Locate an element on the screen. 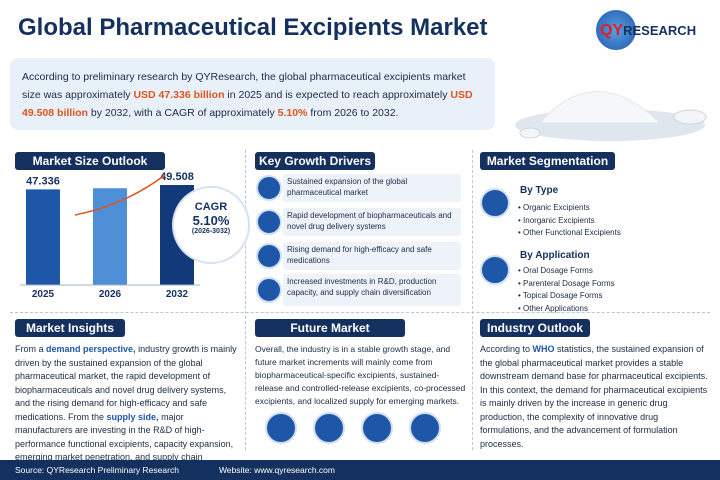  footer-source: Source: QYResearch Preliminary Research is located at coordinates (97, 470).